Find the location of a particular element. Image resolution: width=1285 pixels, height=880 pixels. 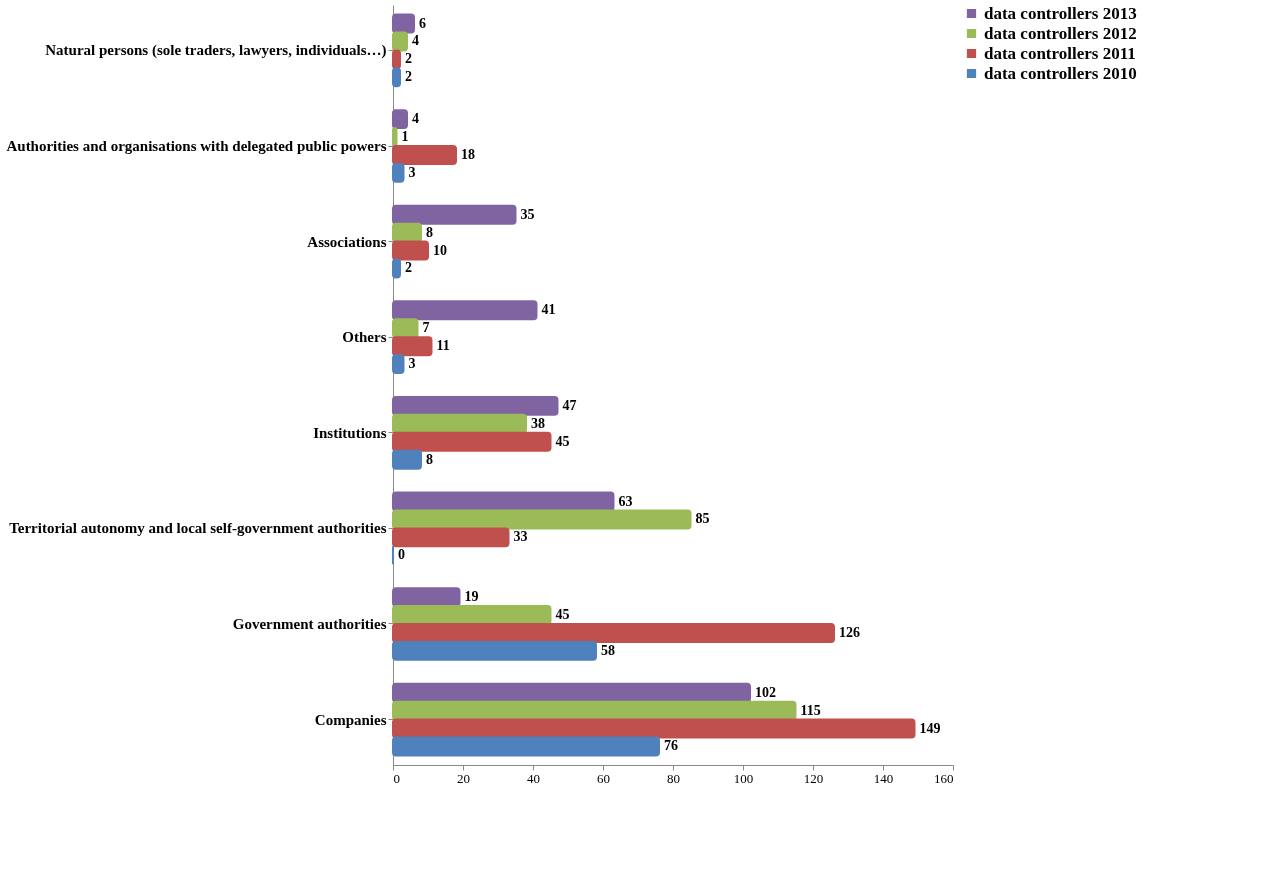

data-label: 1 is located at coordinates (405, 137).